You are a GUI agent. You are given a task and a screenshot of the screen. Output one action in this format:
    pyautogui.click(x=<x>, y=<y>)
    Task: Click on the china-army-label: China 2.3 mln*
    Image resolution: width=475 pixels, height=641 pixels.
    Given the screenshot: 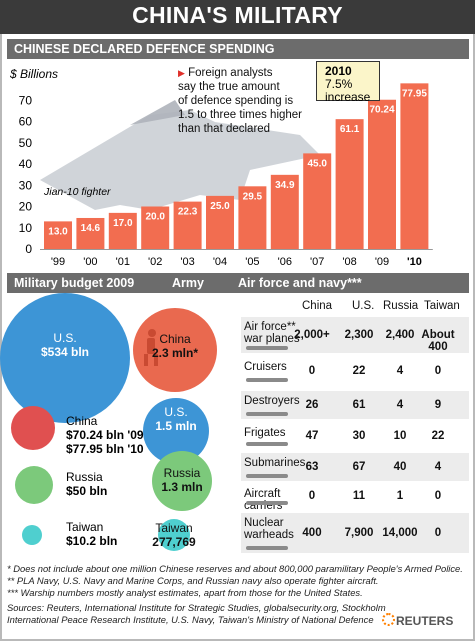 What is the action you would take?
    pyautogui.click(x=175, y=346)
    